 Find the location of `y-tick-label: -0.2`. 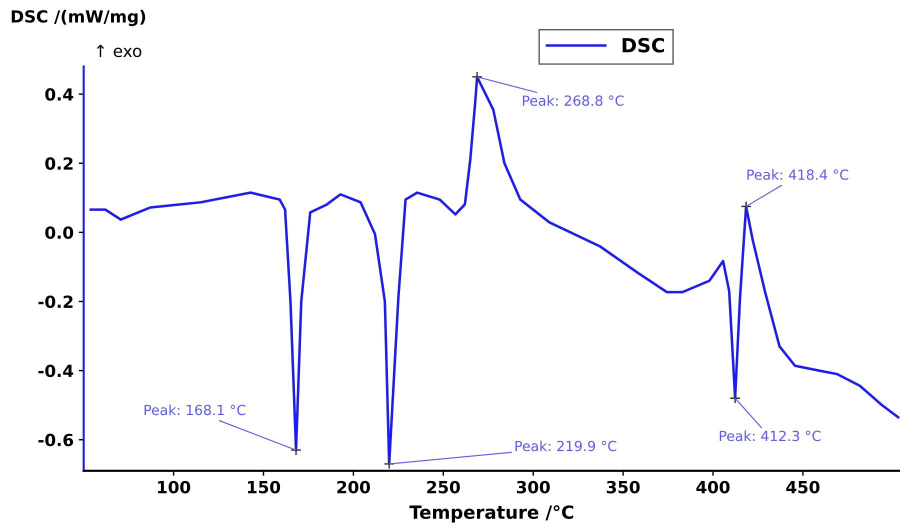

y-tick-label: -0.2 is located at coordinates (55, 301).